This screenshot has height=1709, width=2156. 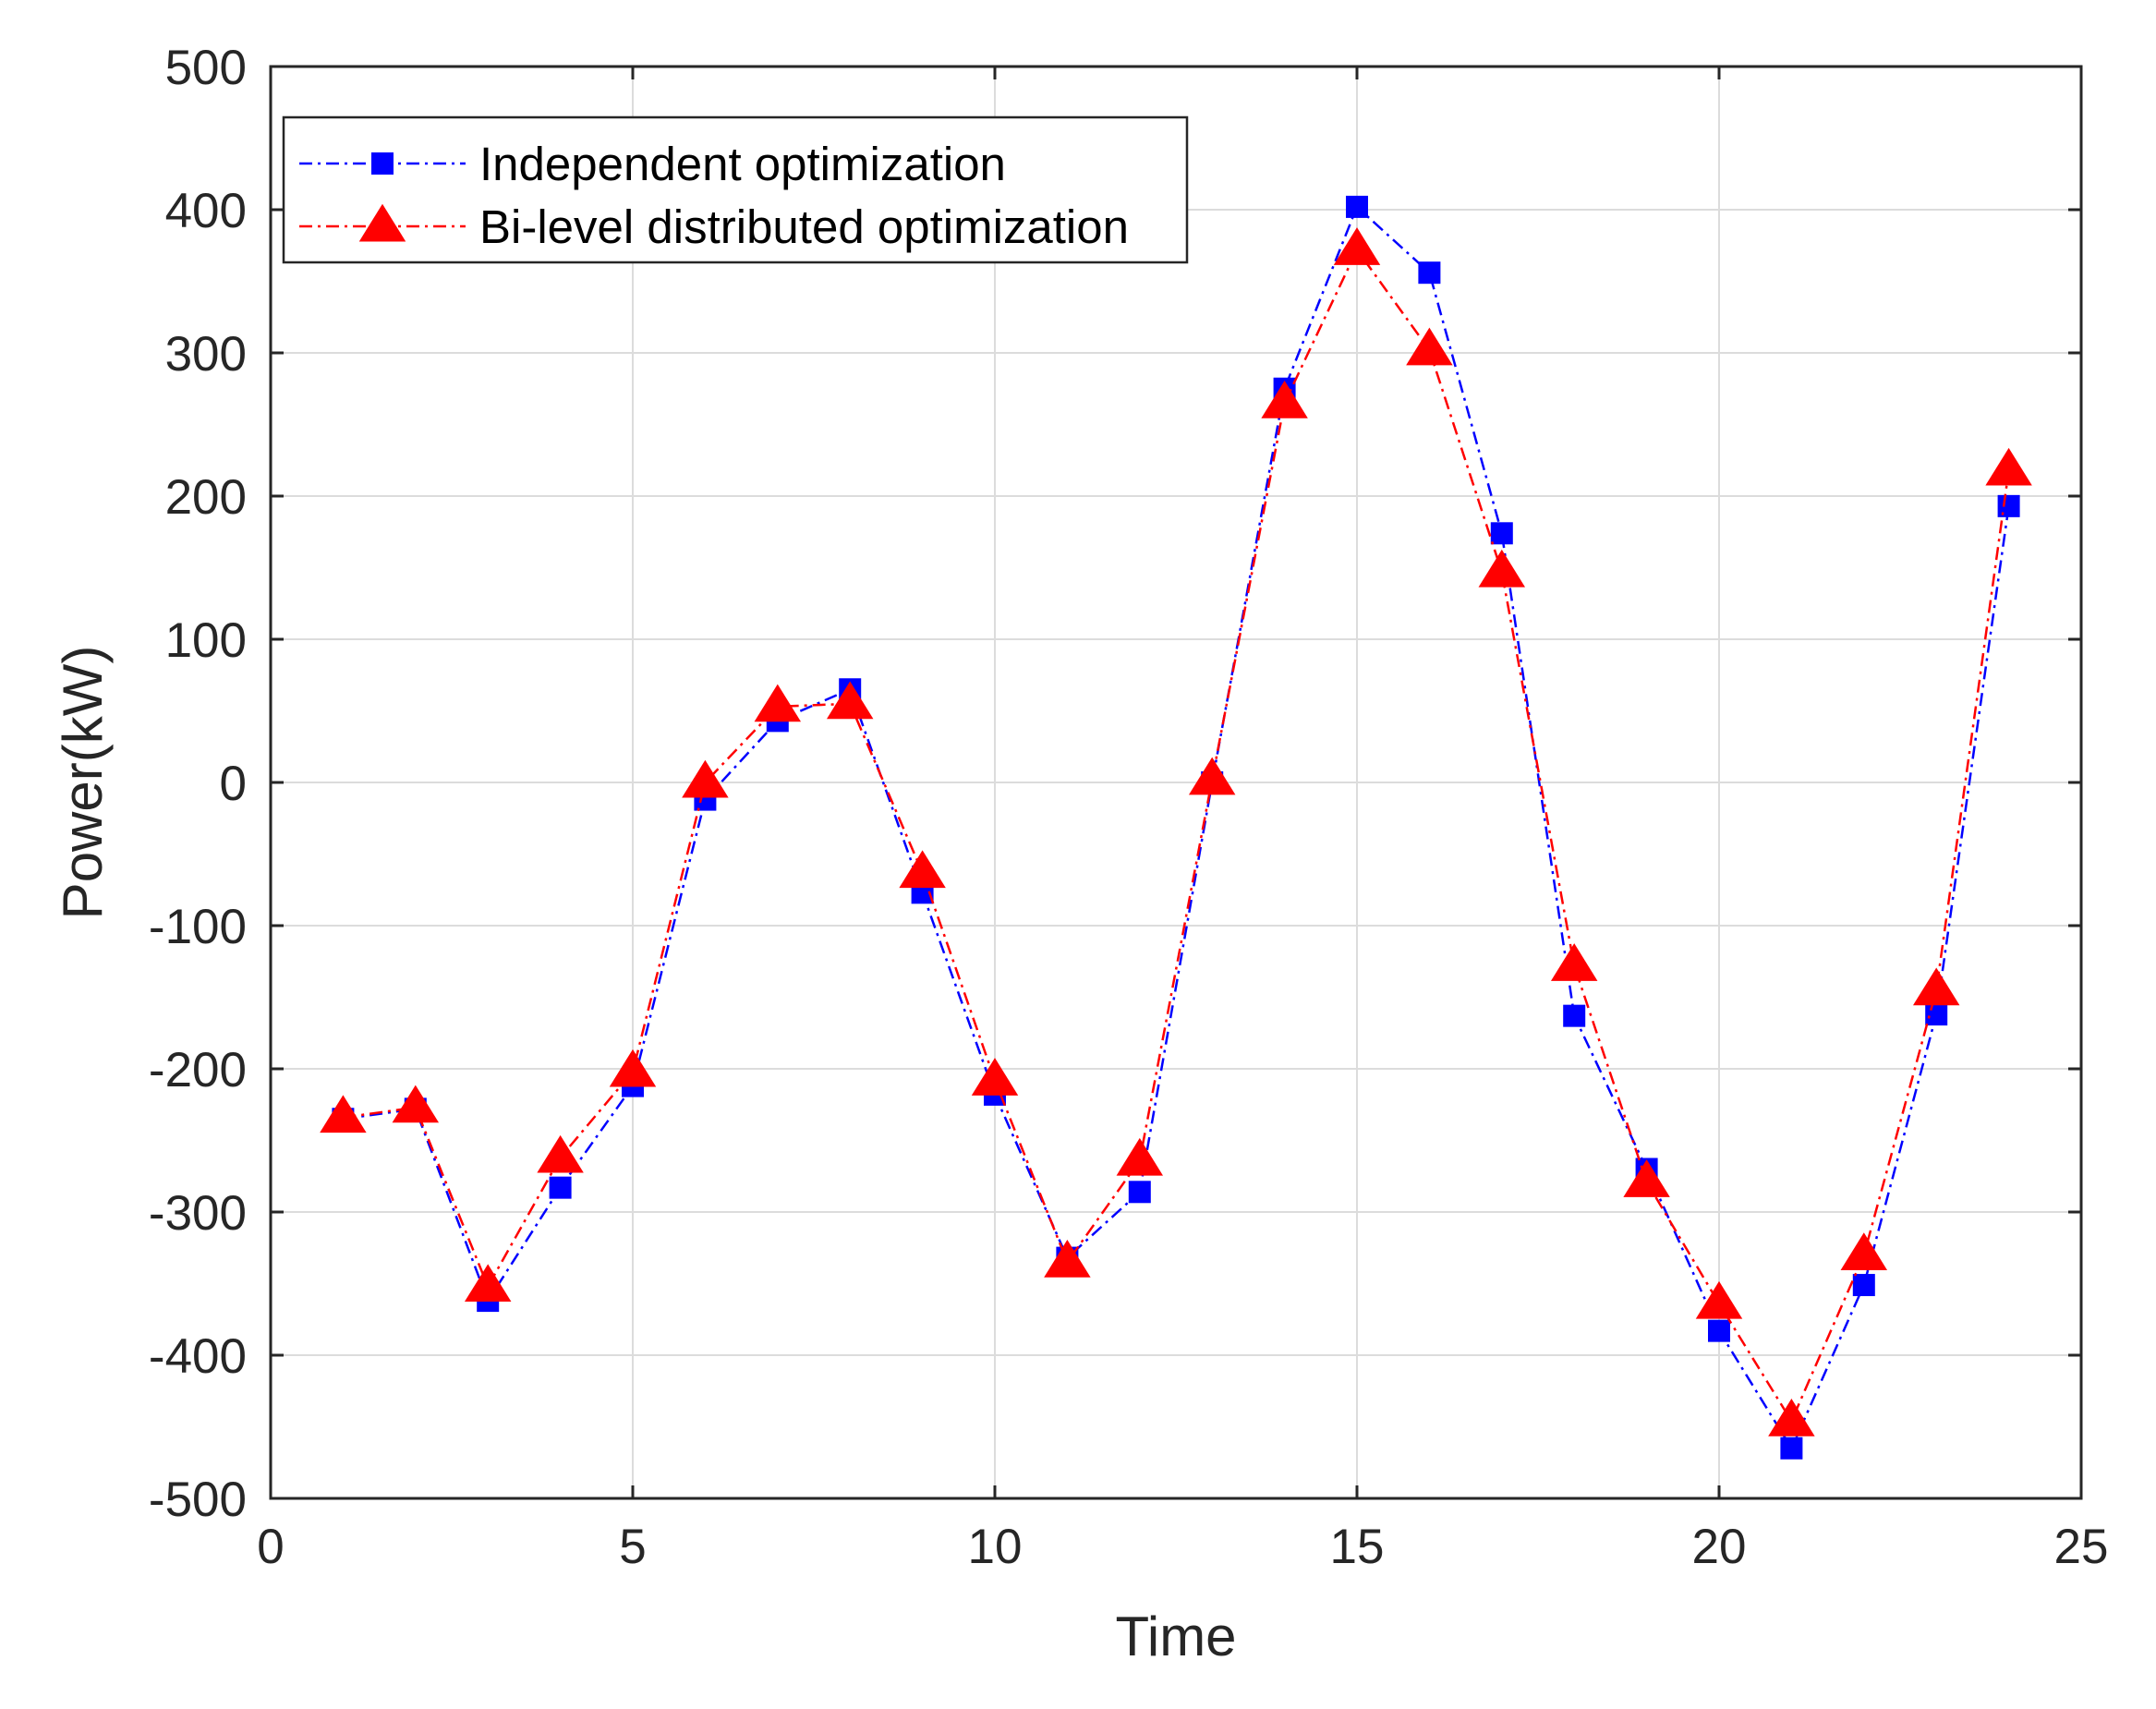 I want to click on legend-label-bilevel: Bi-level distributed optimization, so click(x=804, y=226).